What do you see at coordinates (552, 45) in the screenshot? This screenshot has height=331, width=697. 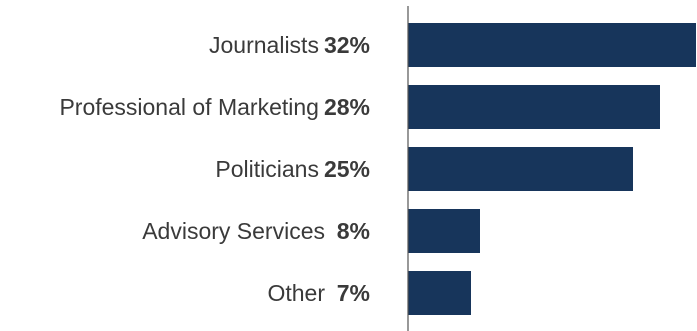 I see `bar-journalists` at bounding box center [552, 45].